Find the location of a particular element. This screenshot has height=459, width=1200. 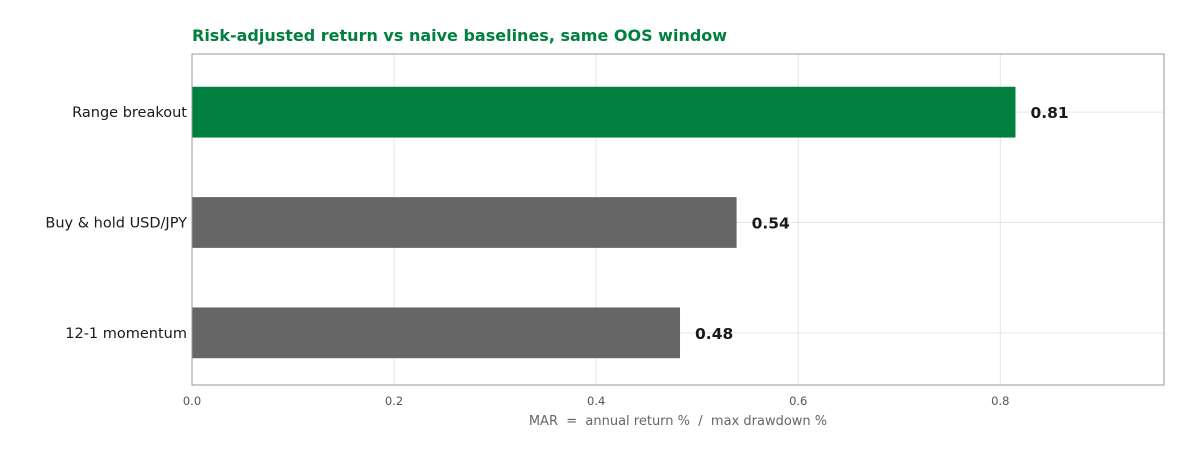

x-tick-label: 0.4 is located at coordinates (596, 401).